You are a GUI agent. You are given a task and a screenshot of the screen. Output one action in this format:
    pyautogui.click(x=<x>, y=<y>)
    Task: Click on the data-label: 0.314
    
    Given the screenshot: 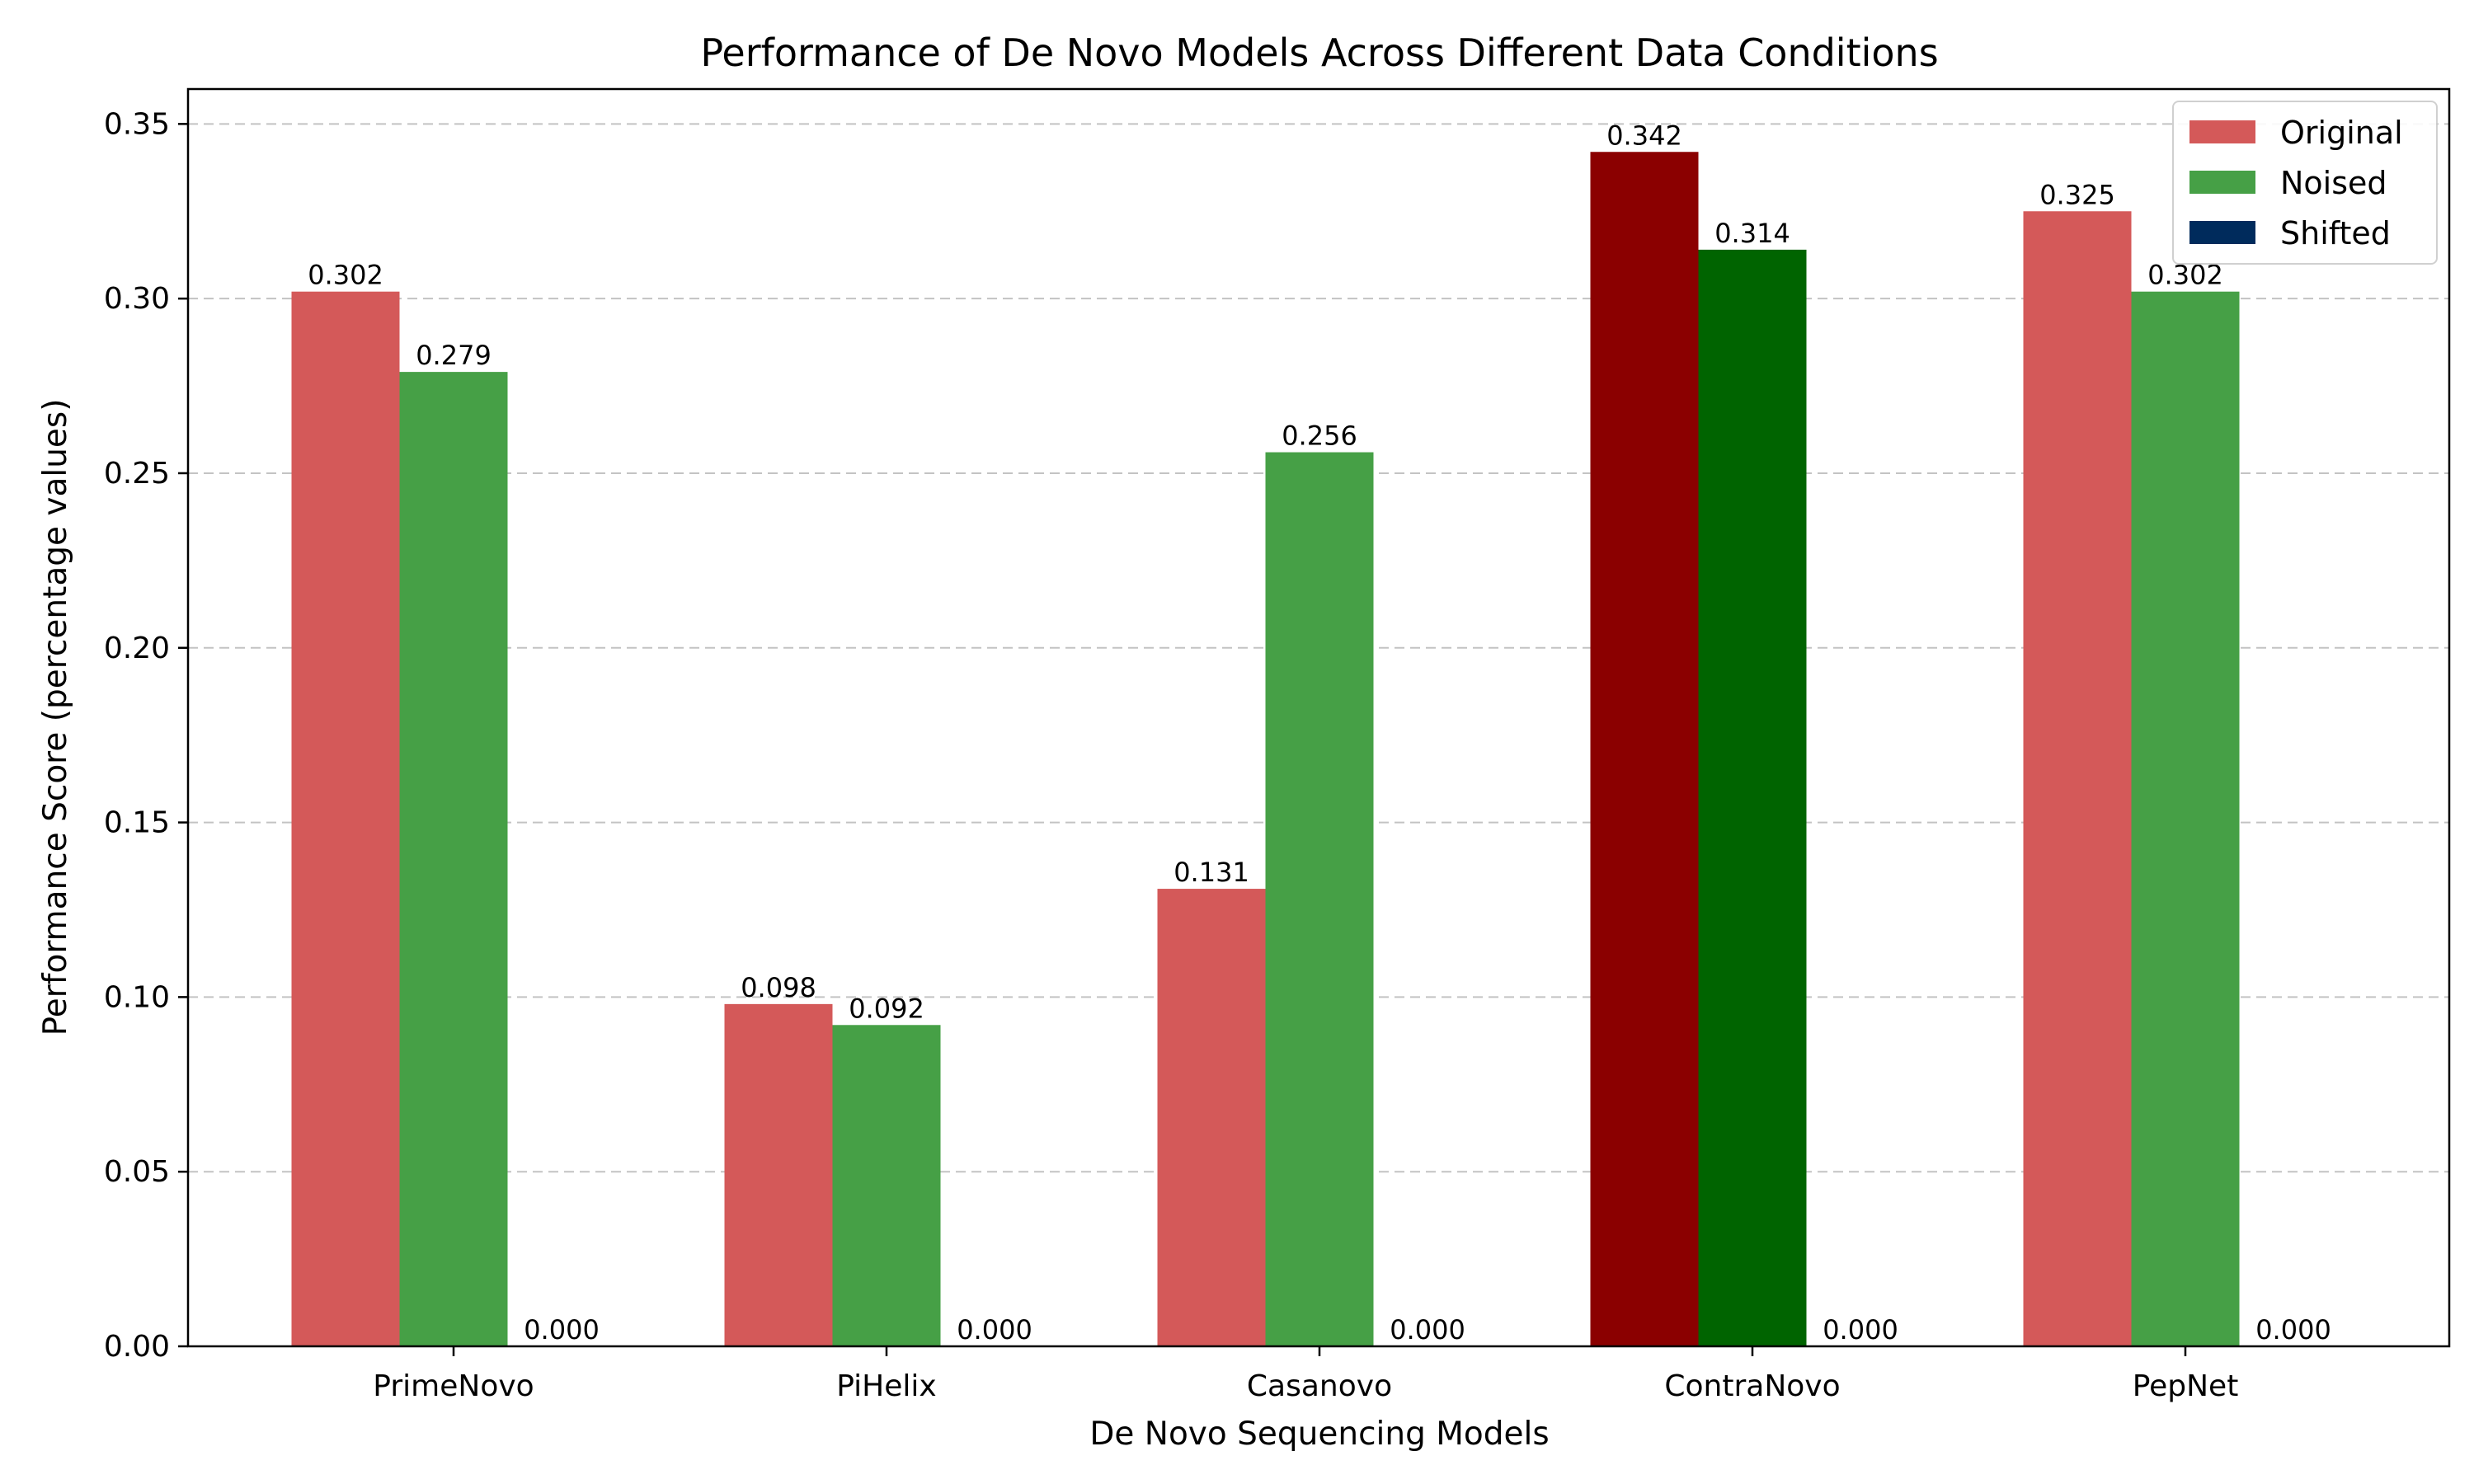 What is the action you would take?
    pyautogui.click(x=1752, y=233)
    